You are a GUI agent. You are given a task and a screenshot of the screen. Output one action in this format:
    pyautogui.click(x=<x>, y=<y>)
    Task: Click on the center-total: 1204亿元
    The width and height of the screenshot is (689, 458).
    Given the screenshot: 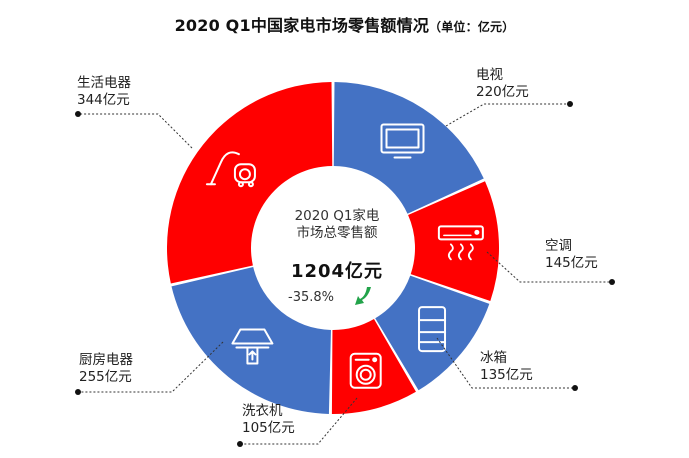 What is the action you would take?
    pyautogui.click(x=337, y=271)
    